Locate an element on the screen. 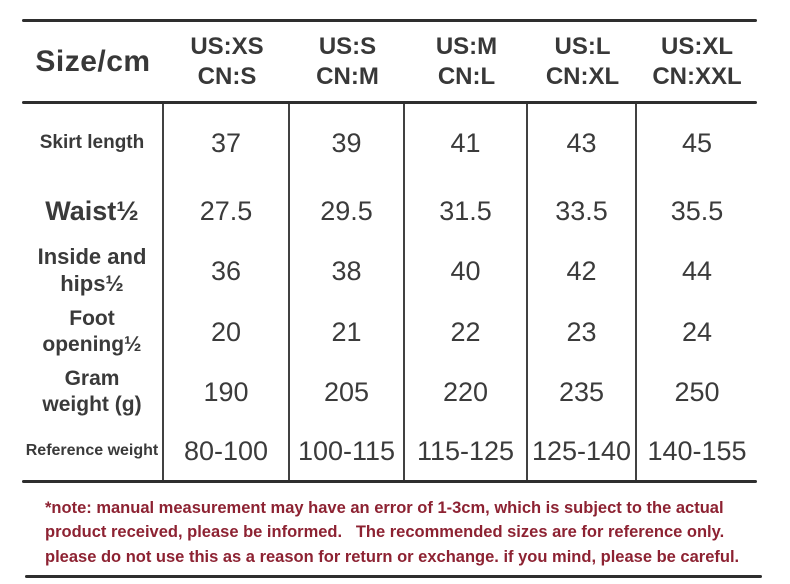 The width and height of the screenshot is (790, 584). table-cell: 20 is located at coordinates (227, 332).